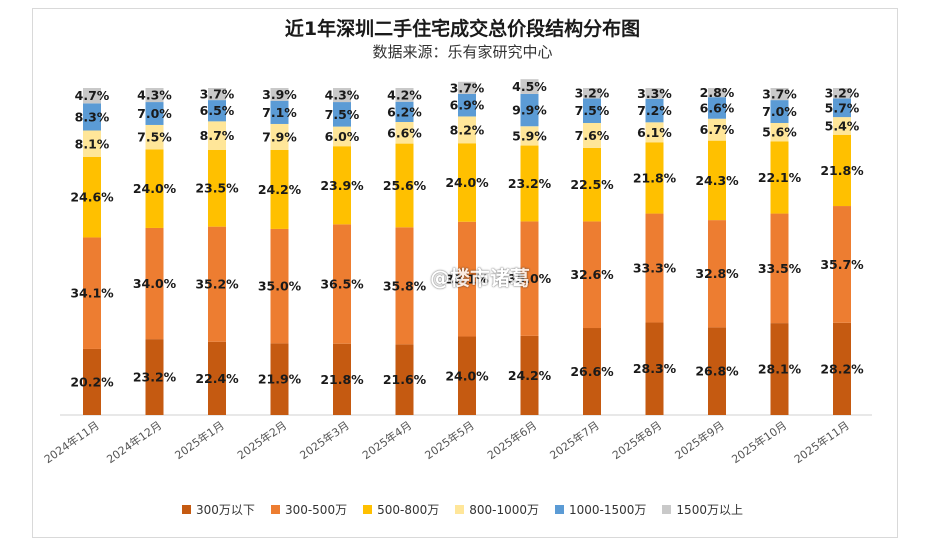  I want to click on data-label: 24.0%, so click(467, 182).